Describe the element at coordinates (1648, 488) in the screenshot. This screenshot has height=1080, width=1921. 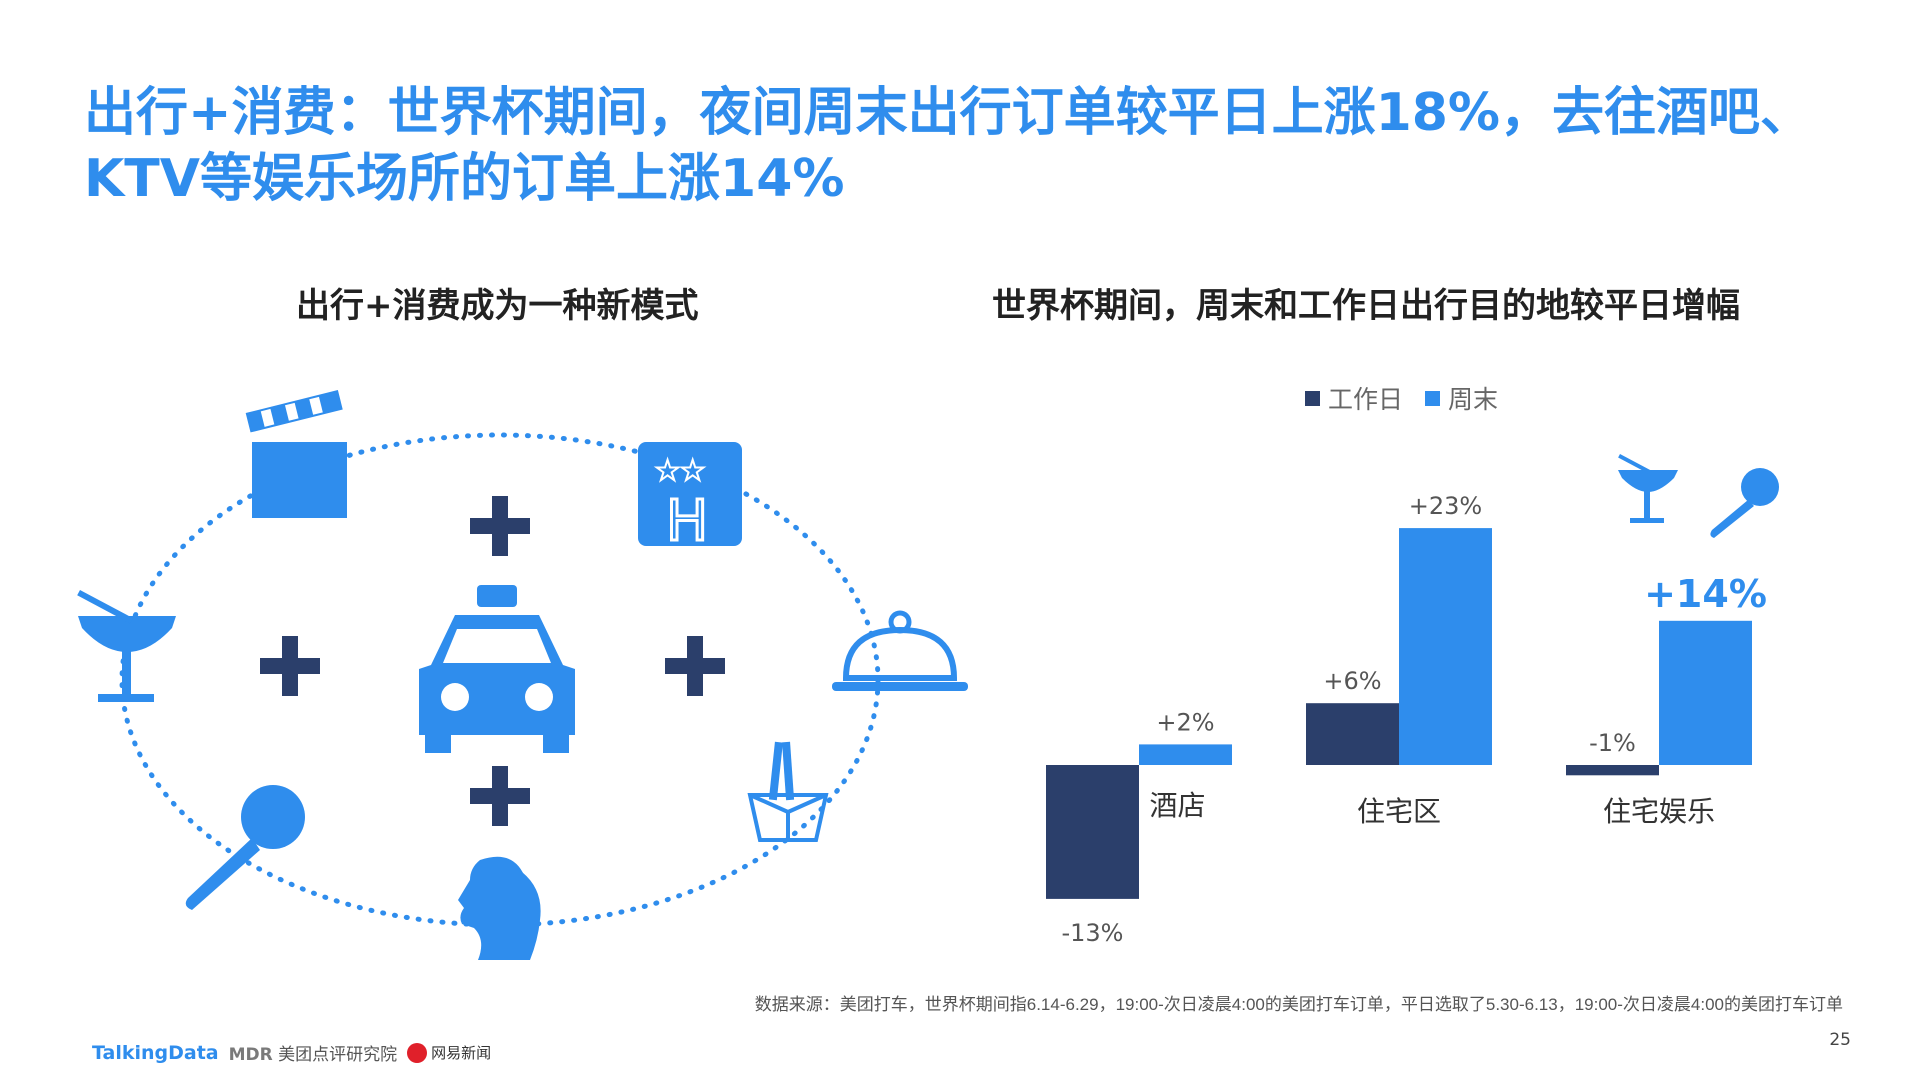
I see `chart-cocktail-icon` at that location.